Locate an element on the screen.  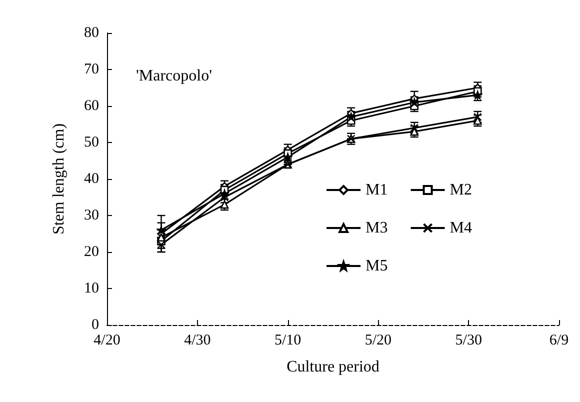
y-tick-label: 70 is located at coordinates (91, 70).